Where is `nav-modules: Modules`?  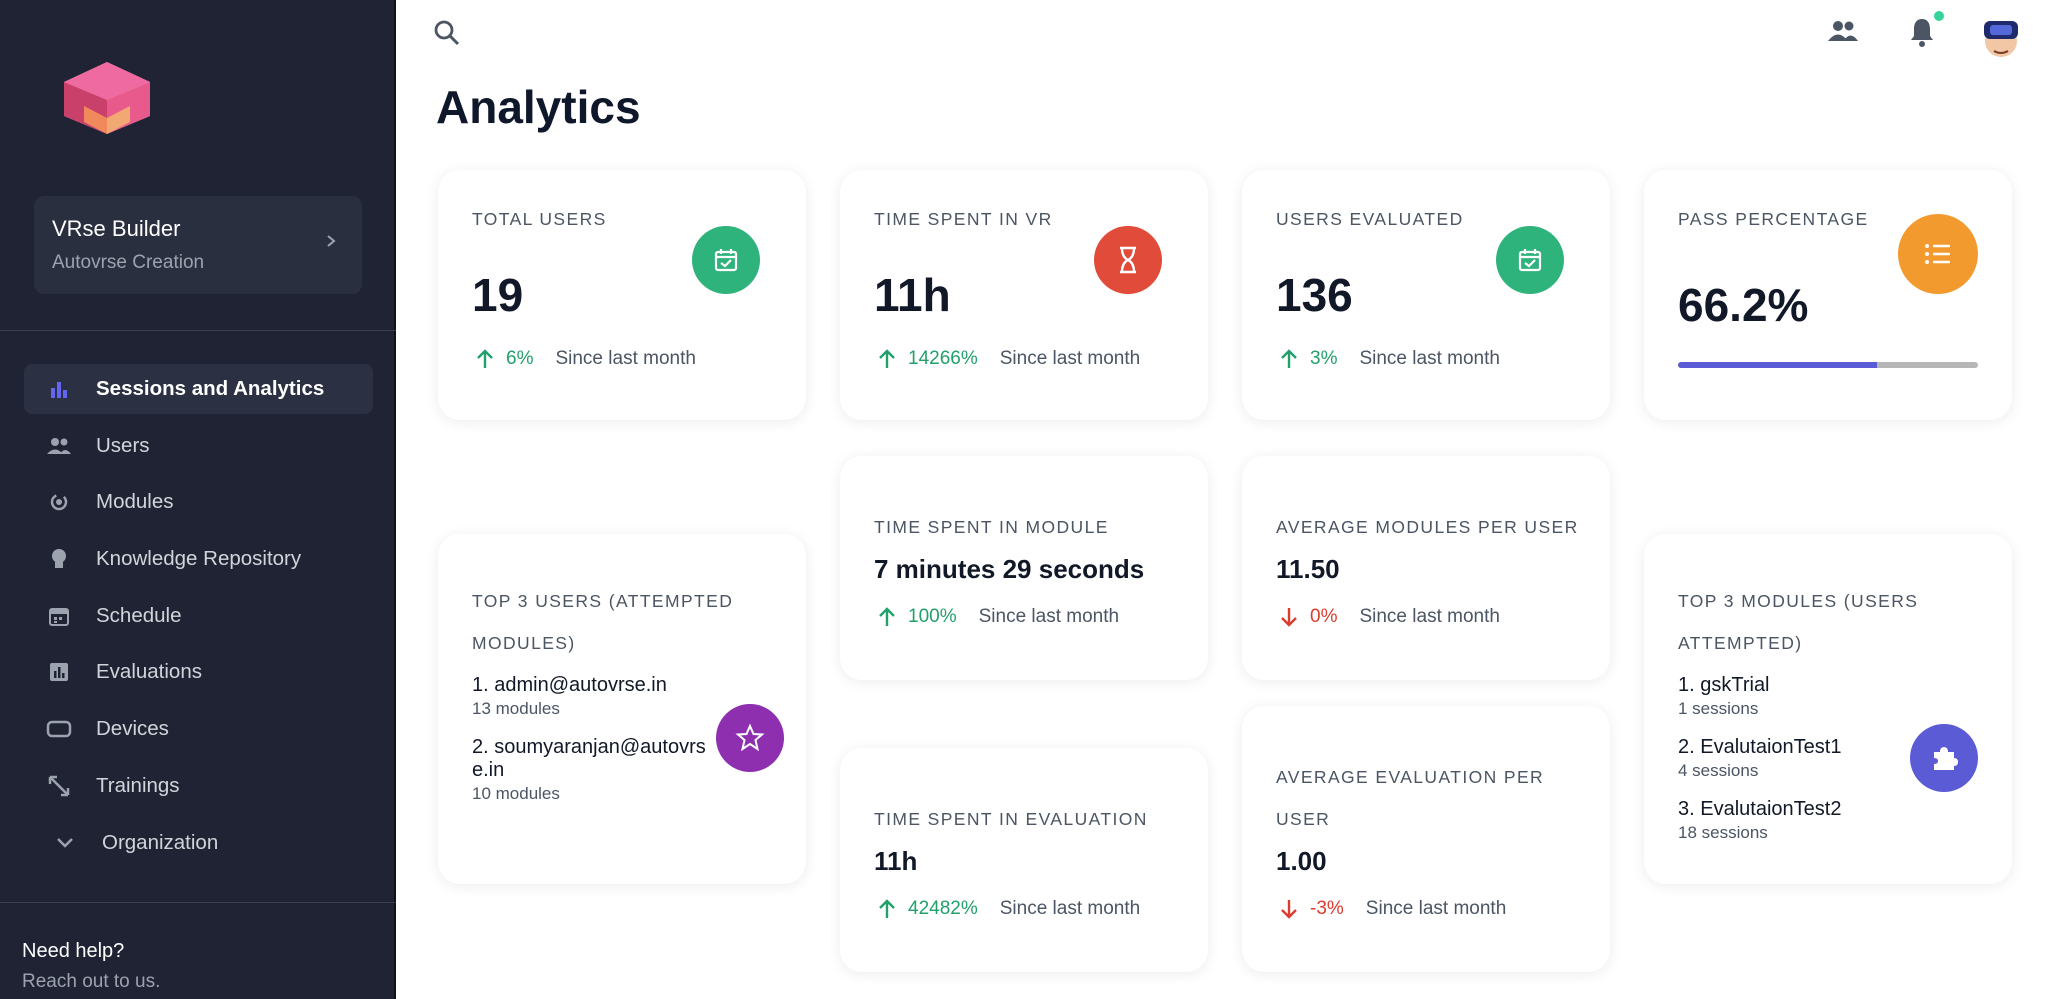
nav-modules: Modules is located at coordinates (198, 502).